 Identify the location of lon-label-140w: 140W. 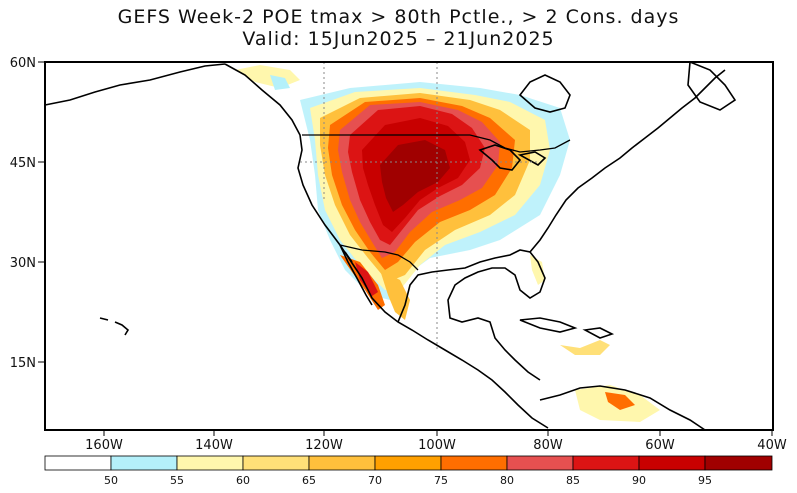
(214, 445).